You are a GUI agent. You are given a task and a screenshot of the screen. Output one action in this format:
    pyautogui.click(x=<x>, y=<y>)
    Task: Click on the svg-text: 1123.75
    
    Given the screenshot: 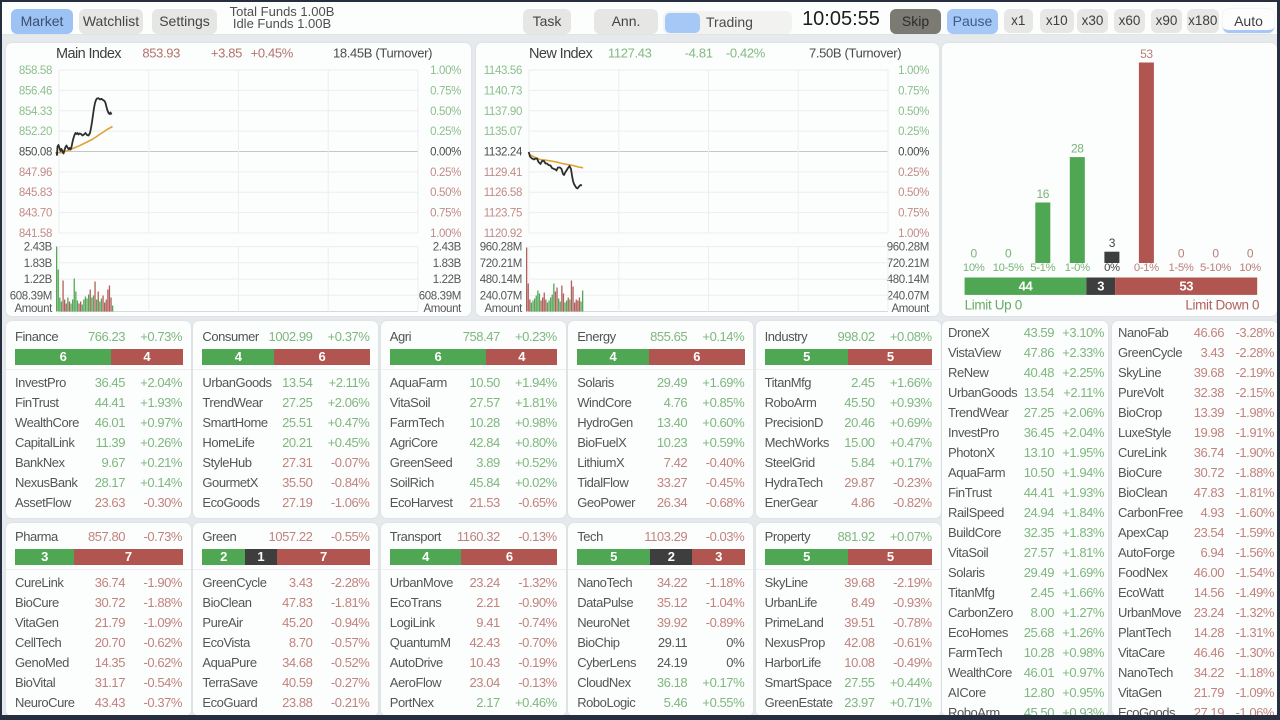 What is the action you would take?
    pyautogui.click(x=503, y=214)
    